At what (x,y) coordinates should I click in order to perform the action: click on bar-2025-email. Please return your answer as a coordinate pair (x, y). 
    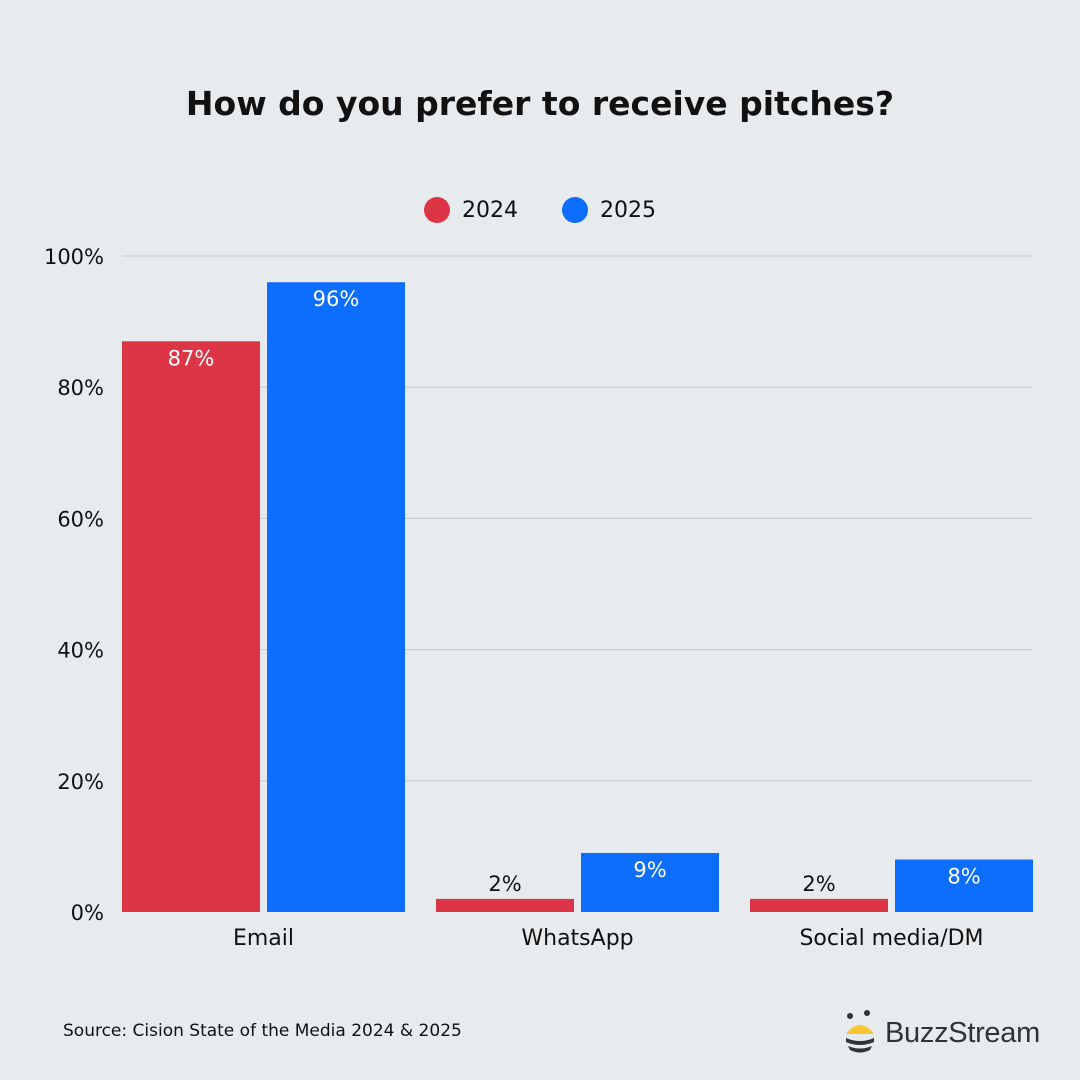
    Looking at the image, I should click on (336, 597).